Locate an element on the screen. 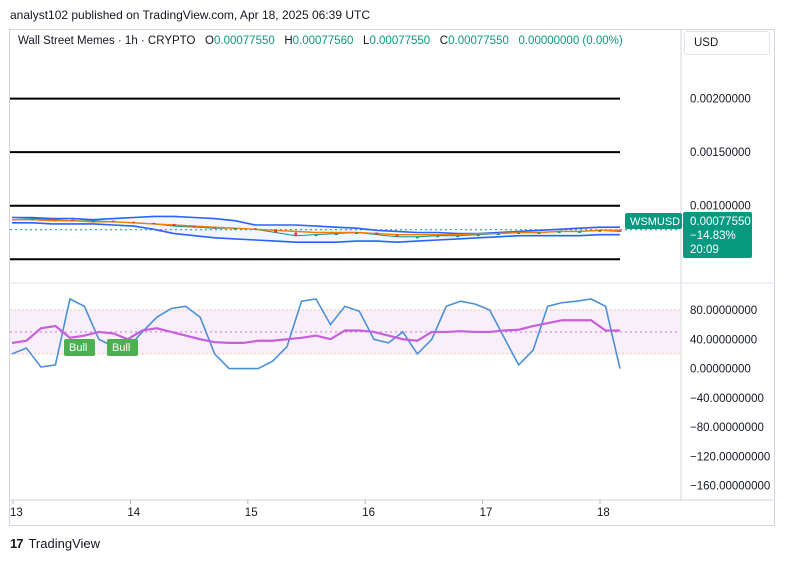 This screenshot has width=785, height=562. symbol-tag is located at coordinates (653, 221).